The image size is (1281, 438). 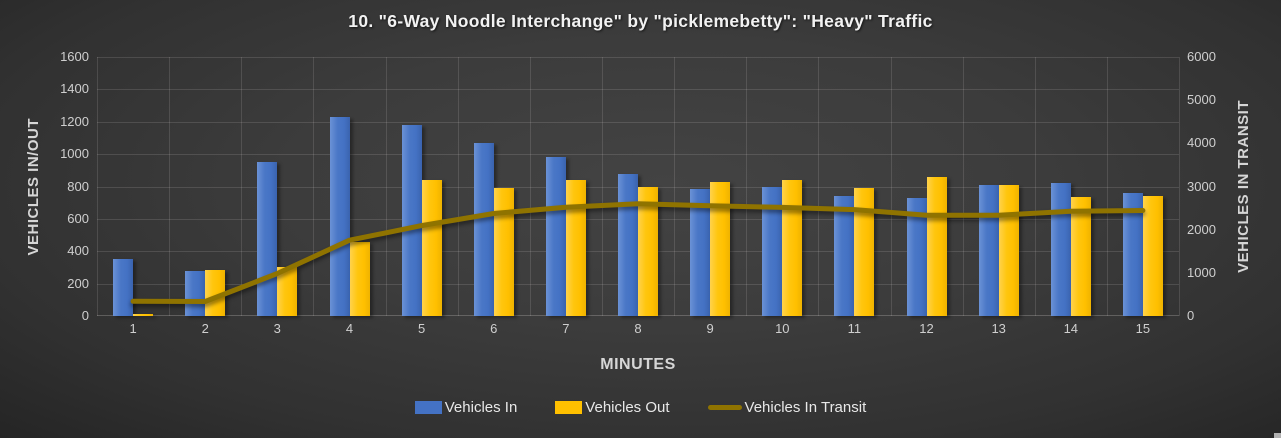 What do you see at coordinates (1201, 229) in the screenshot?
I see `right-axis-tick: 2000` at bounding box center [1201, 229].